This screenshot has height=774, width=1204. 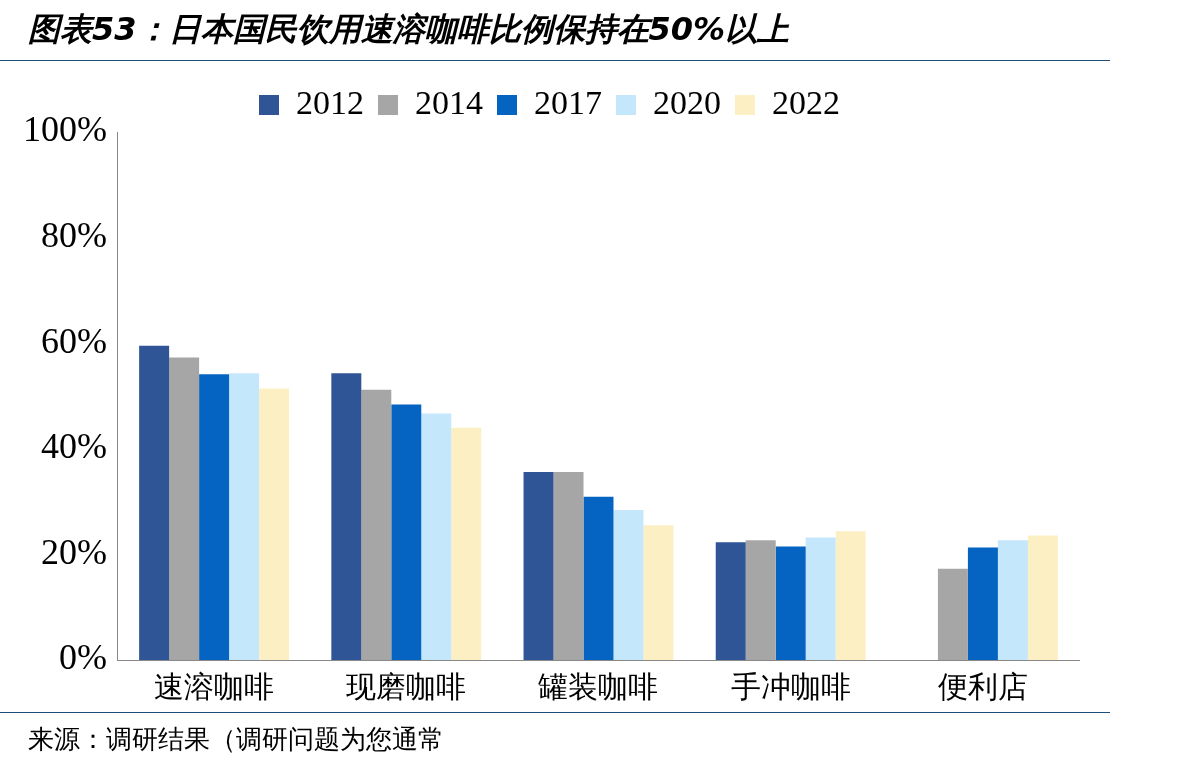 I want to click on x-tick-label: 便利店, so click(x=982, y=686).